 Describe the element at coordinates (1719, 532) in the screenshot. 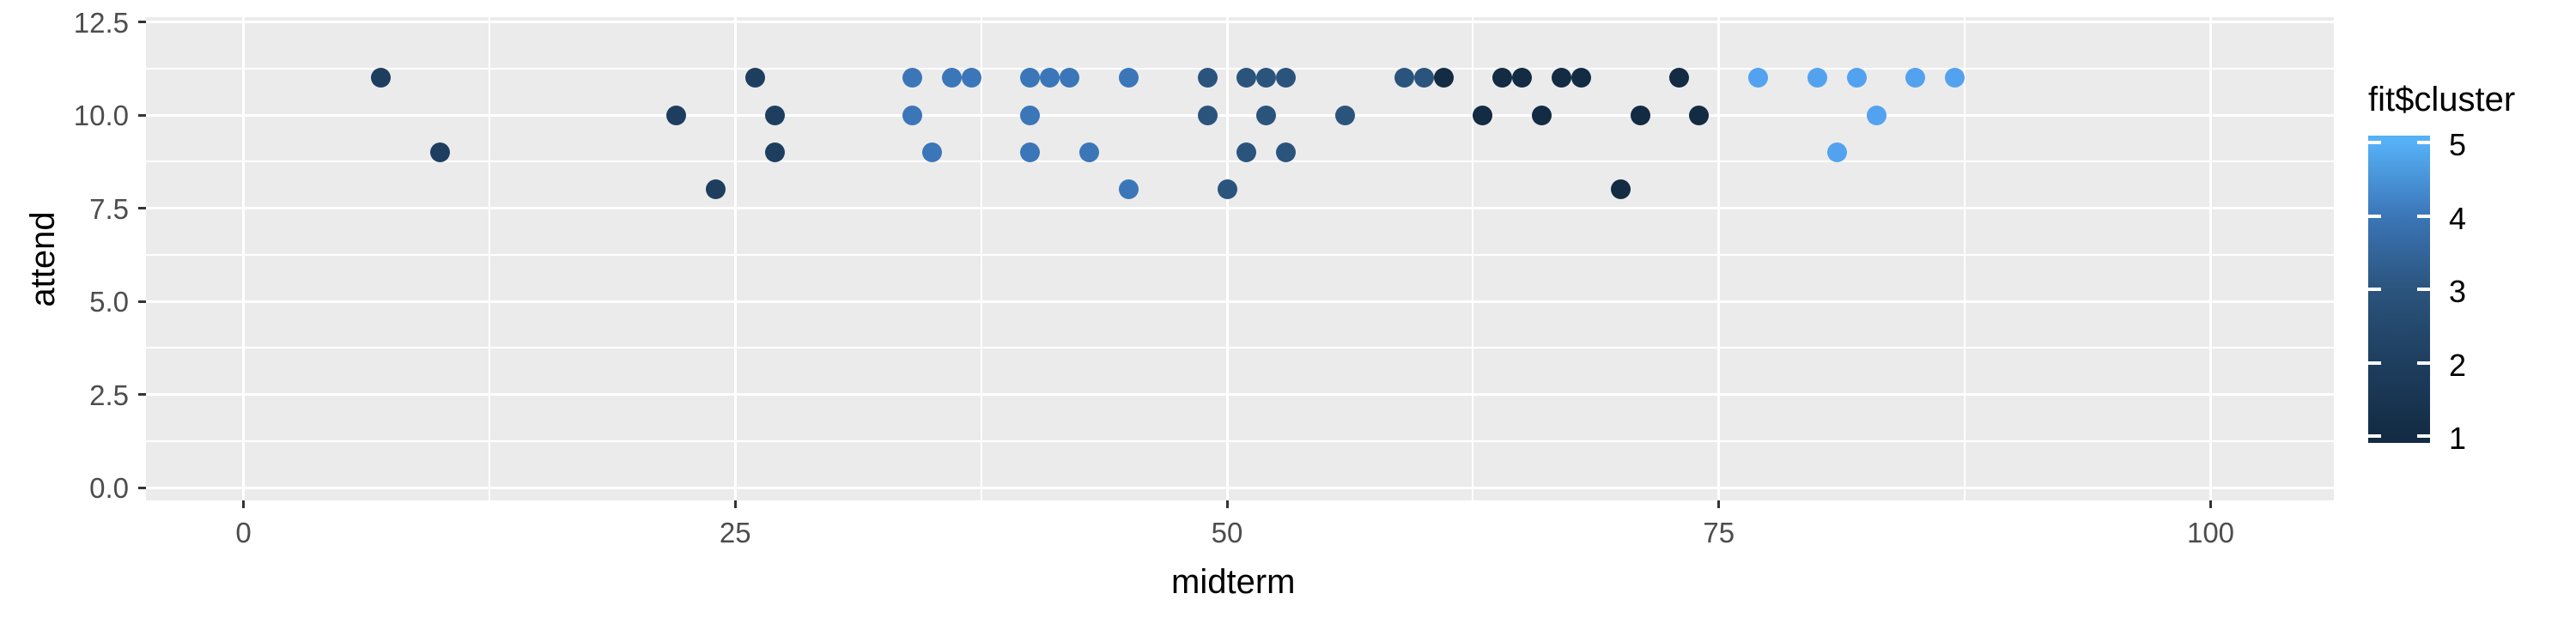

I see `x-tick-label: 75` at that location.